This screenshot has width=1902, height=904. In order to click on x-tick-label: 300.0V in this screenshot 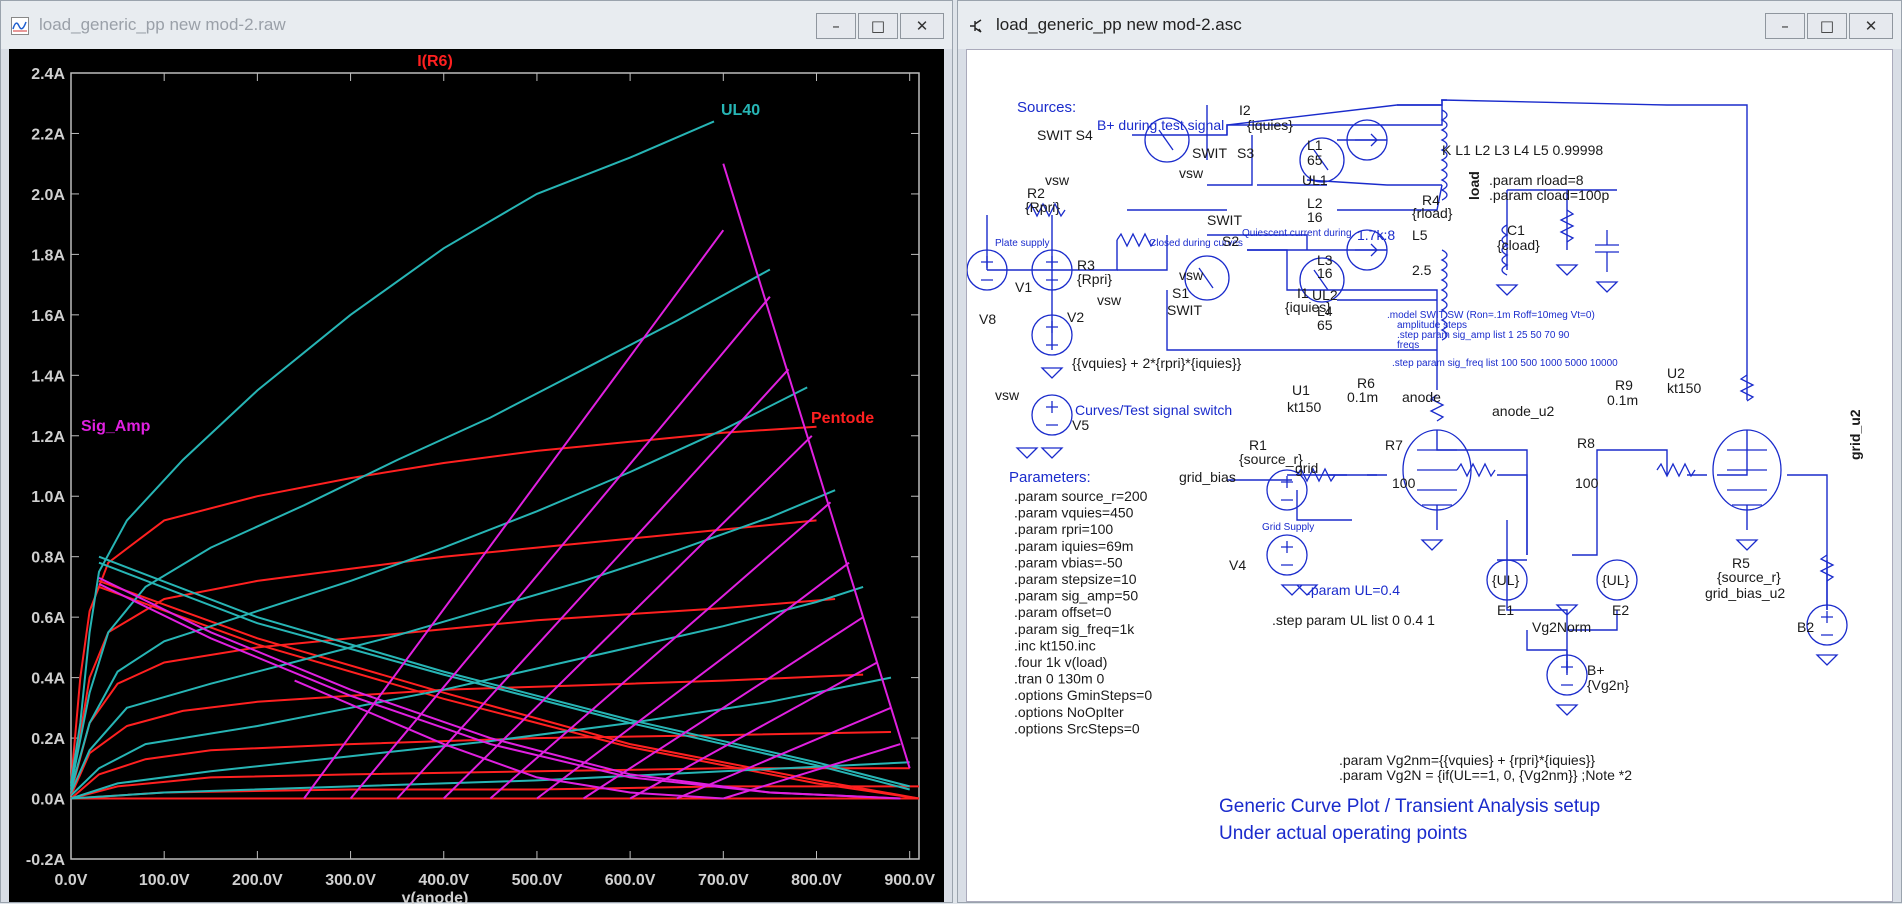, I will do `click(350, 880)`.